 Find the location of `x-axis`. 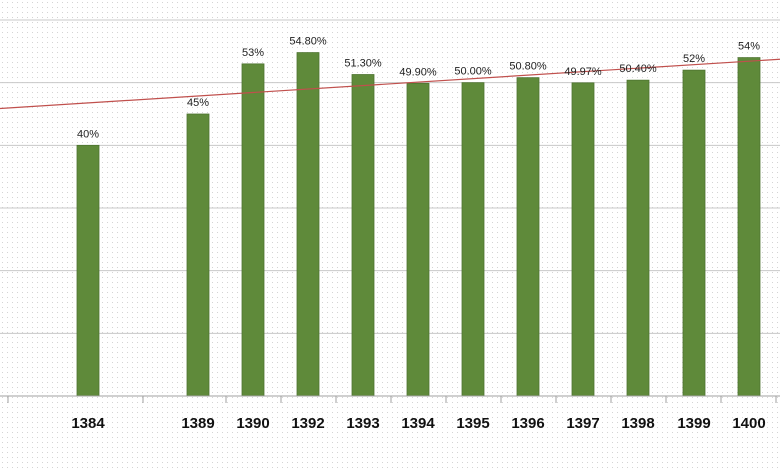

x-axis is located at coordinates (390, 399).